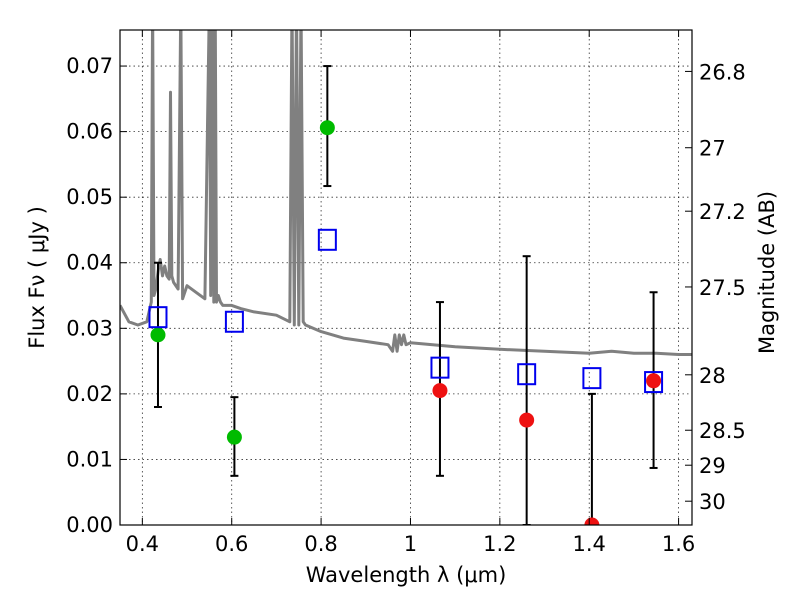 The width and height of the screenshot is (800, 600). What do you see at coordinates (89, 328) in the screenshot?
I see `y-tick-label: 0.03` at bounding box center [89, 328].